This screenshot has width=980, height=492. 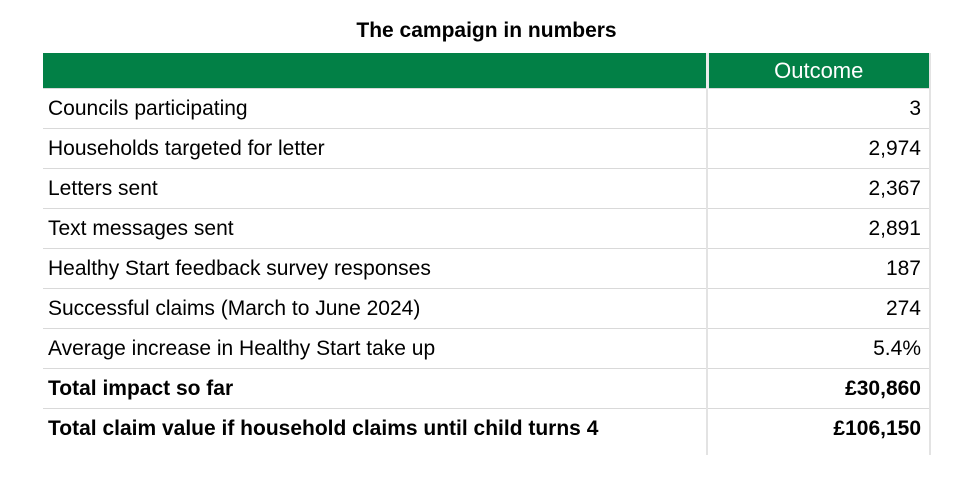 I want to click on row-value: 3, so click(x=818, y=108).